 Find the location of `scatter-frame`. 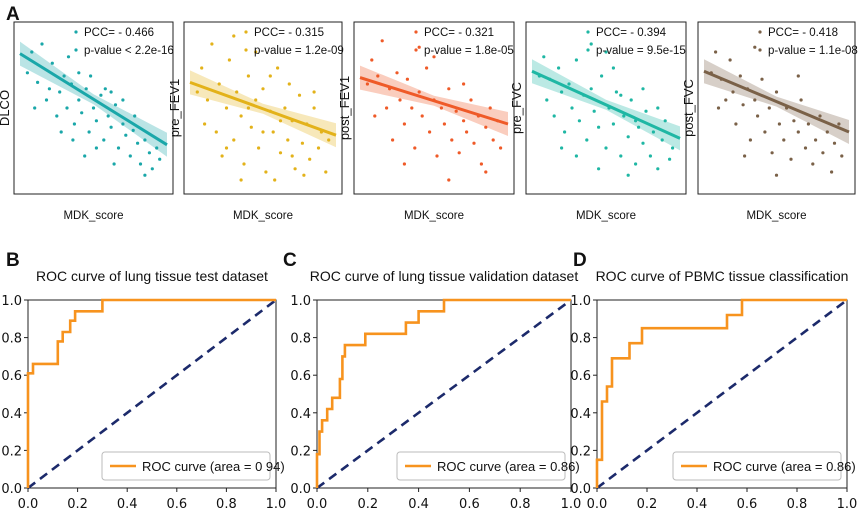

scatter-frame is located at coordinates (776, 108).